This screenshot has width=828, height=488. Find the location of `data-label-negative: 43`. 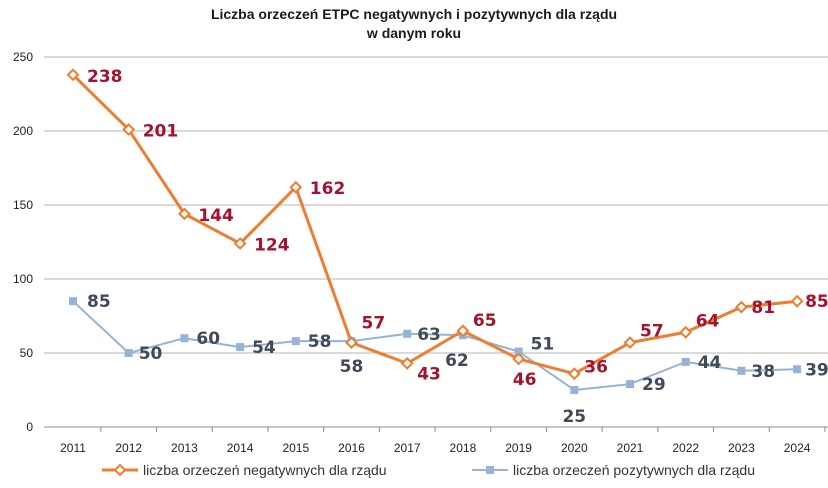

data-label-negative: 43 is located at coordinates (429, 374).